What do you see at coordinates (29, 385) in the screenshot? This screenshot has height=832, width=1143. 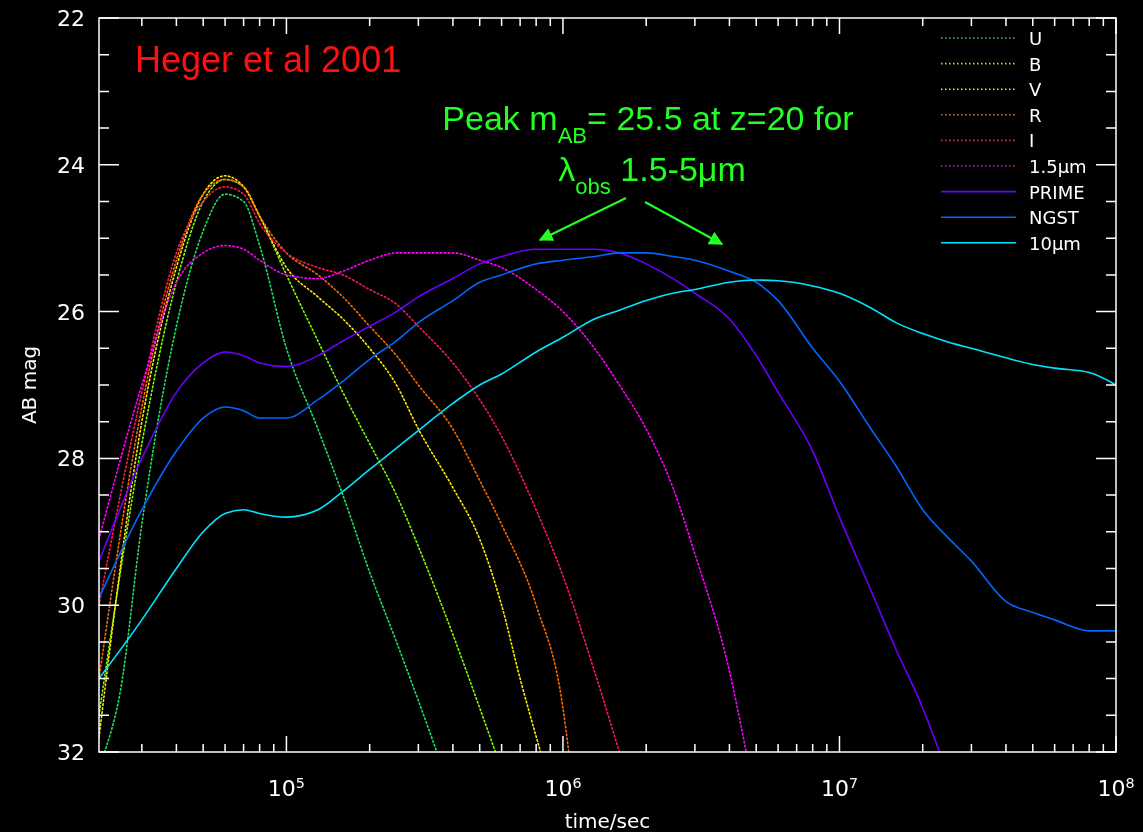 I see `y-axis-title: AB mag` at bounding box center [29, 385].